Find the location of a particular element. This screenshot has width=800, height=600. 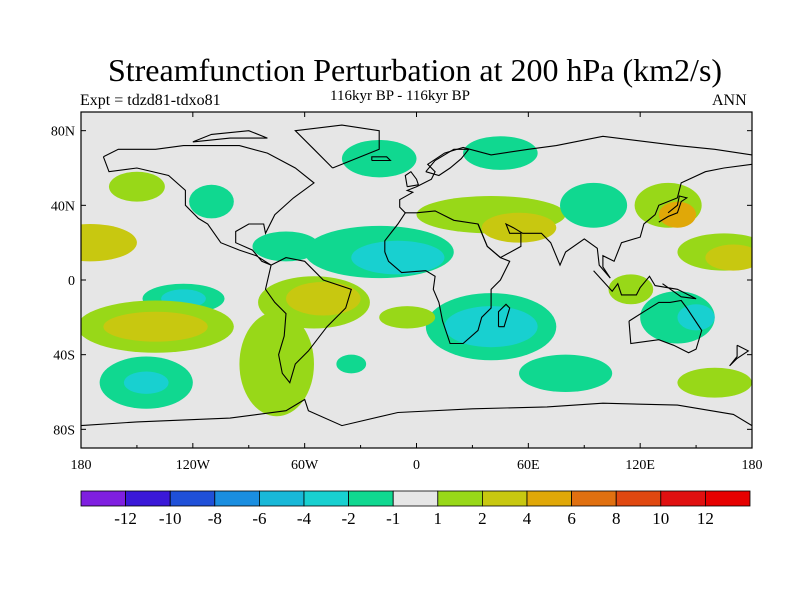

colorbar-label: 4 is located at coordinates (527, 518).